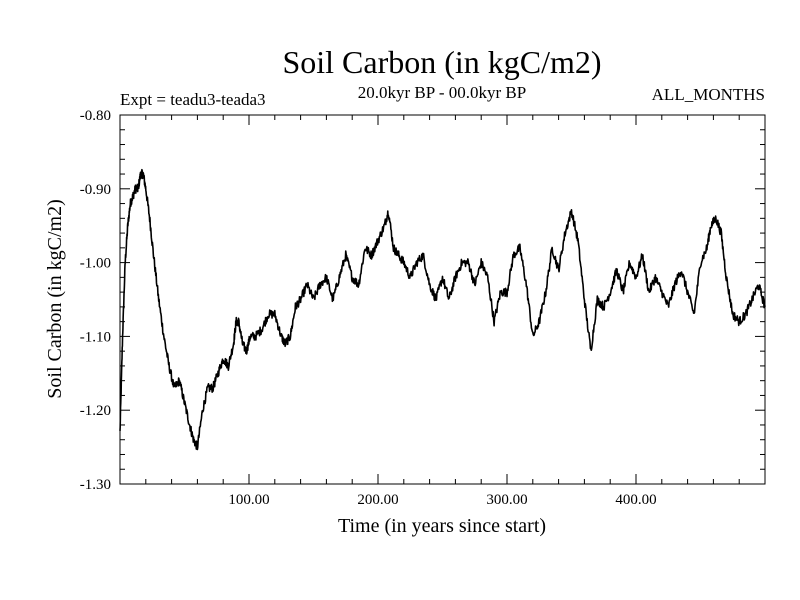 The width and height of the screenshot is (800, 600). Describe the element at coordinates (708, 94) in the screenshot. I see `period-label: ALL_MONTHS` at that location.